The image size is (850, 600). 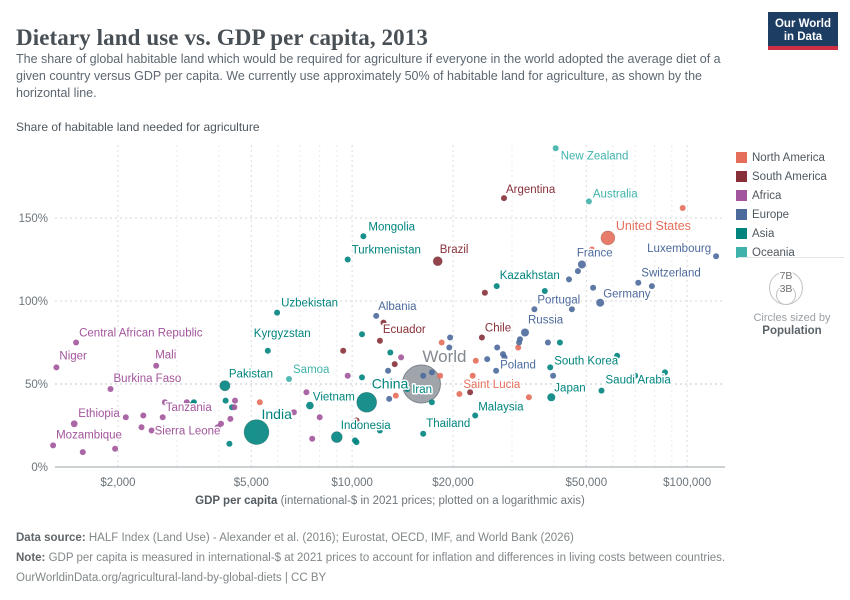 What do you see at coordinates (225, 386) in the screenshot?
I see `point-pakistan` at bounding box center [225, 386].